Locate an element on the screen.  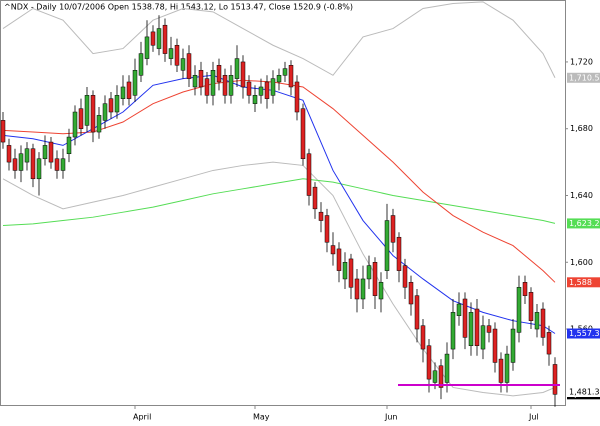
indicator-end-label: 1,557.33 is located at coordinates (584, 333).